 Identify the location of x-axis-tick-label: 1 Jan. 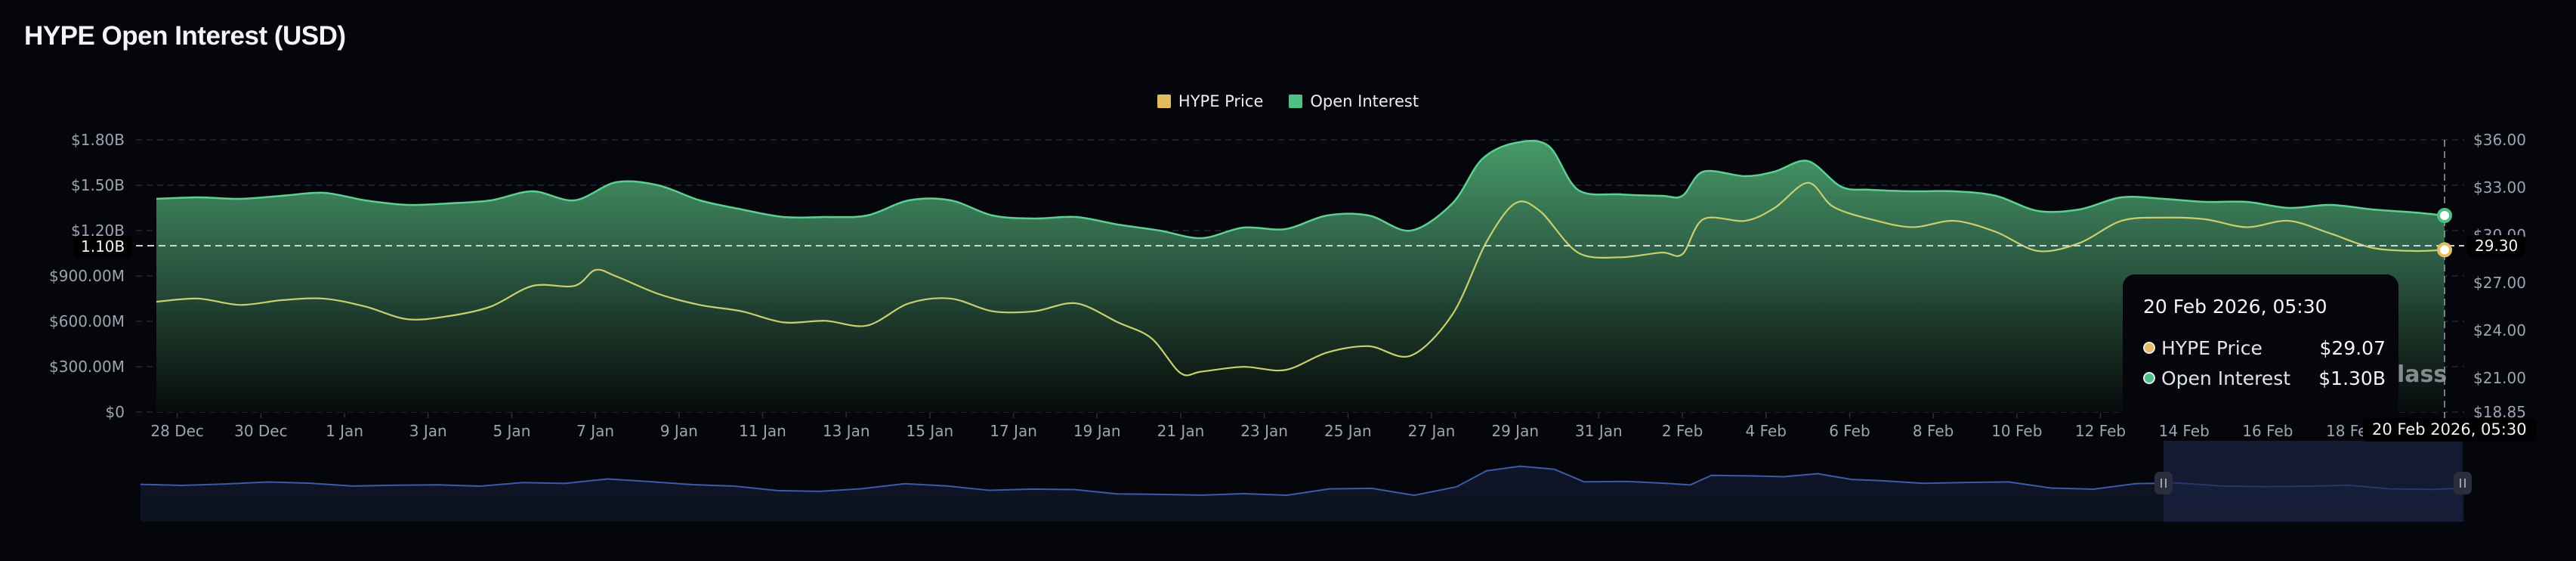
(344, 431).